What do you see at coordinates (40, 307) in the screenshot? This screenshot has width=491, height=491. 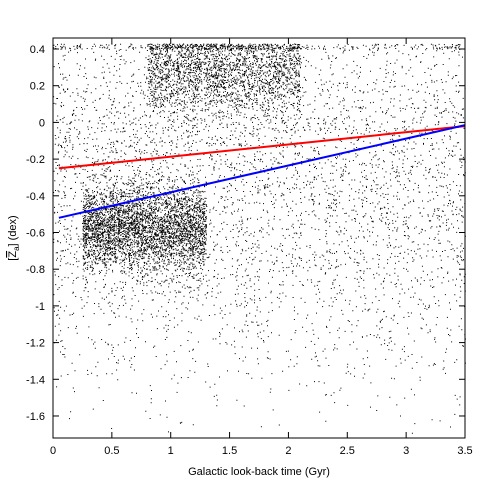 I see `y-tick-label: -1` at bounding box center [40, 307].